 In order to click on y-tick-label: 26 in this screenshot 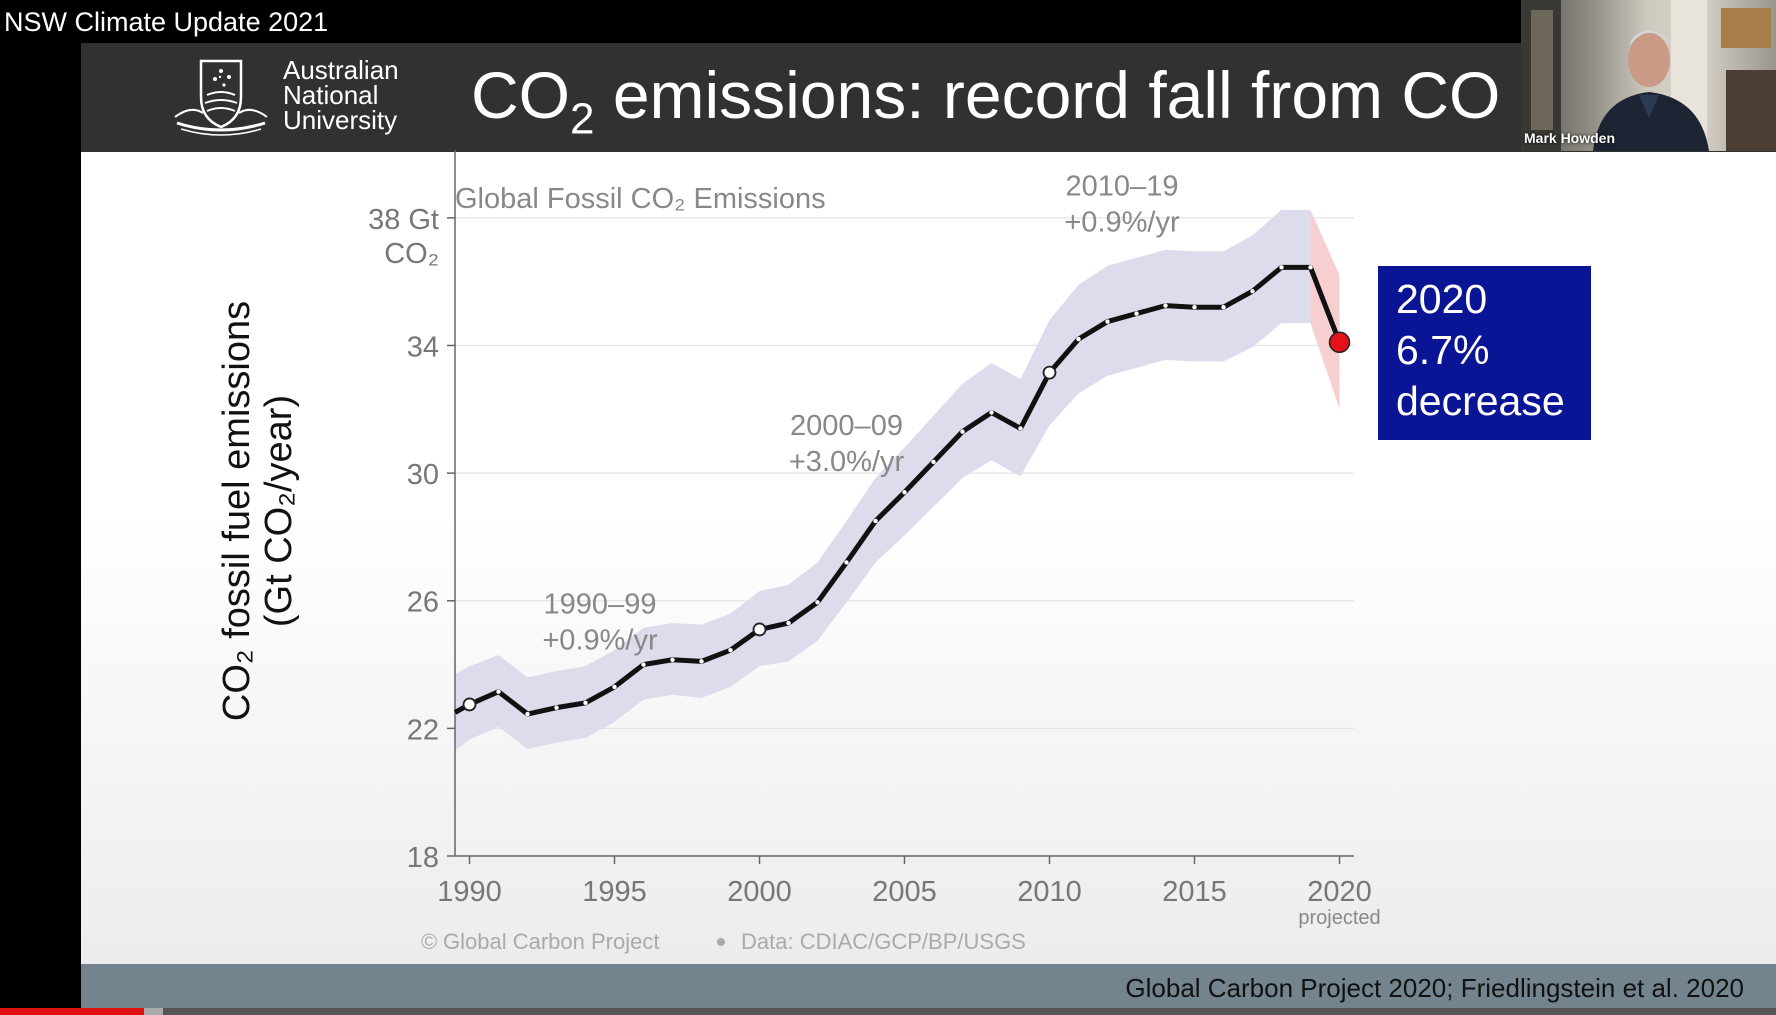, I will do `click(423, 603)`.